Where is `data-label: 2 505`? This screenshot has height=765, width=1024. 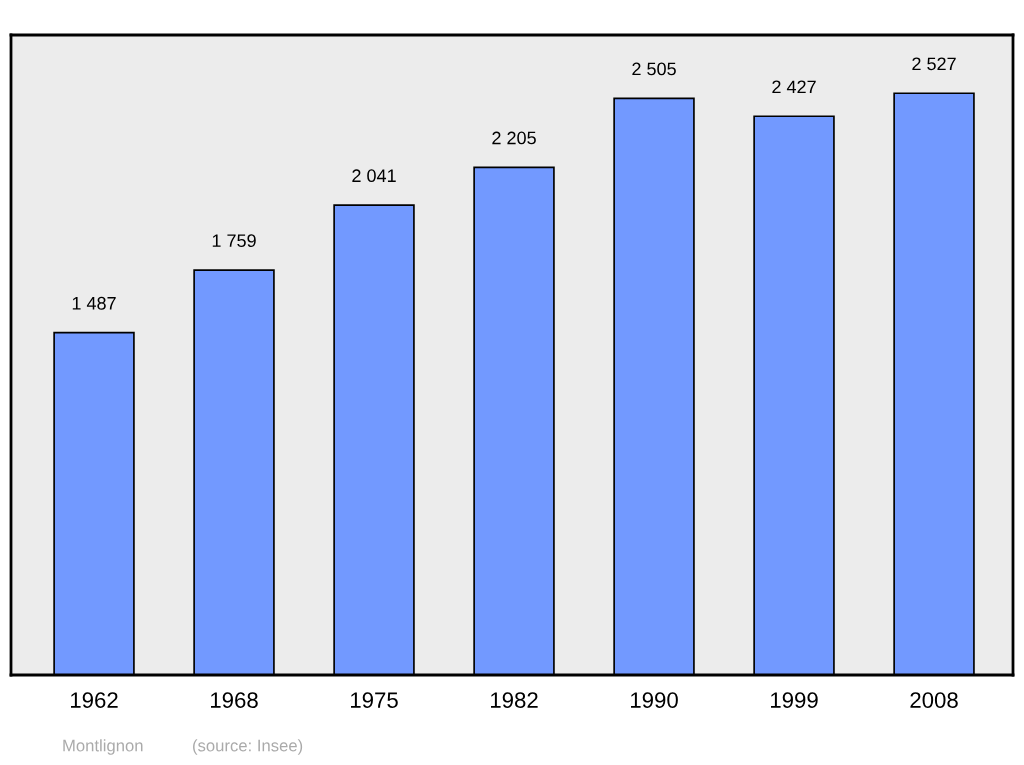 data-label: 2 505 is located at coordinates (654, 69).